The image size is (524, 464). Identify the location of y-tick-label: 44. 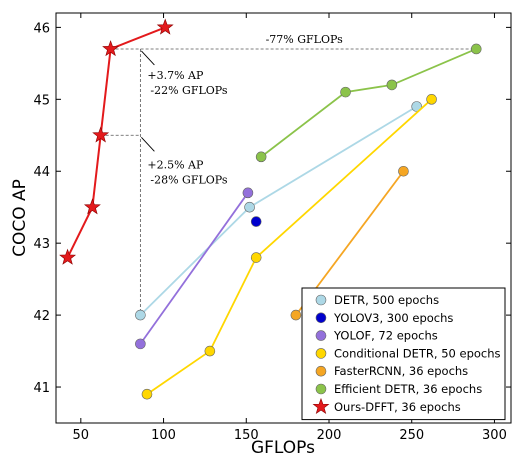
(41, 172).